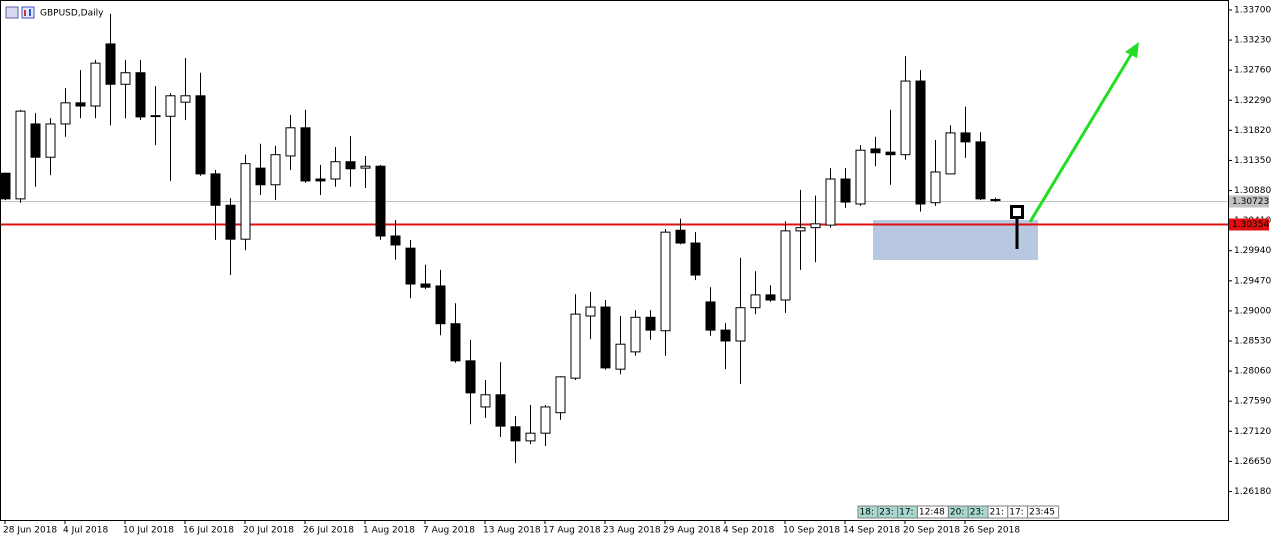 This screenshot has width=1280, height=542. Describe the element at coordinates (389, 531) in the screenshot. I see `x-tick-label: 1 Aug 2018` at that location.